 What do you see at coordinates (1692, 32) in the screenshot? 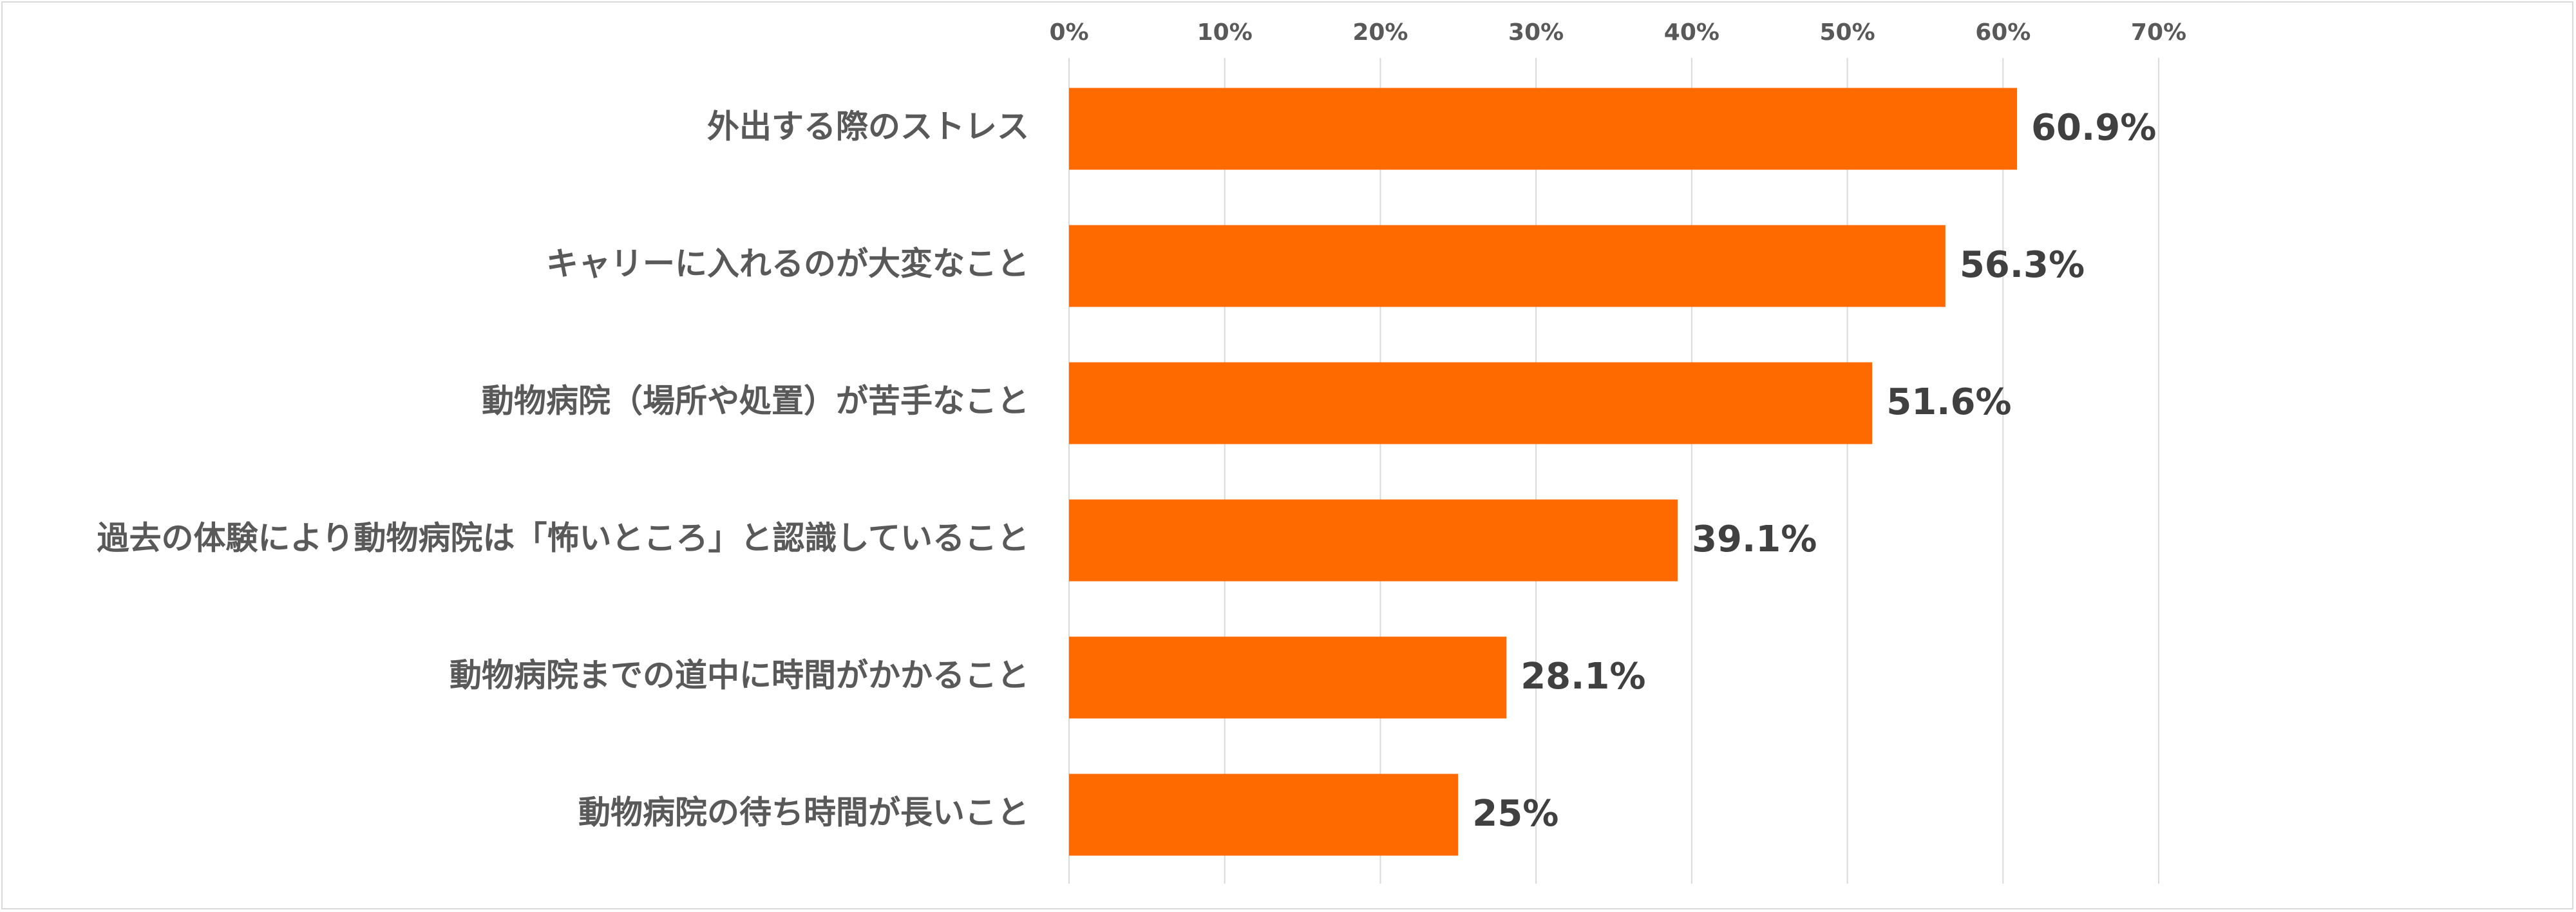
I see `x-tick-label: 40%` at bounding box center [1692, 32].